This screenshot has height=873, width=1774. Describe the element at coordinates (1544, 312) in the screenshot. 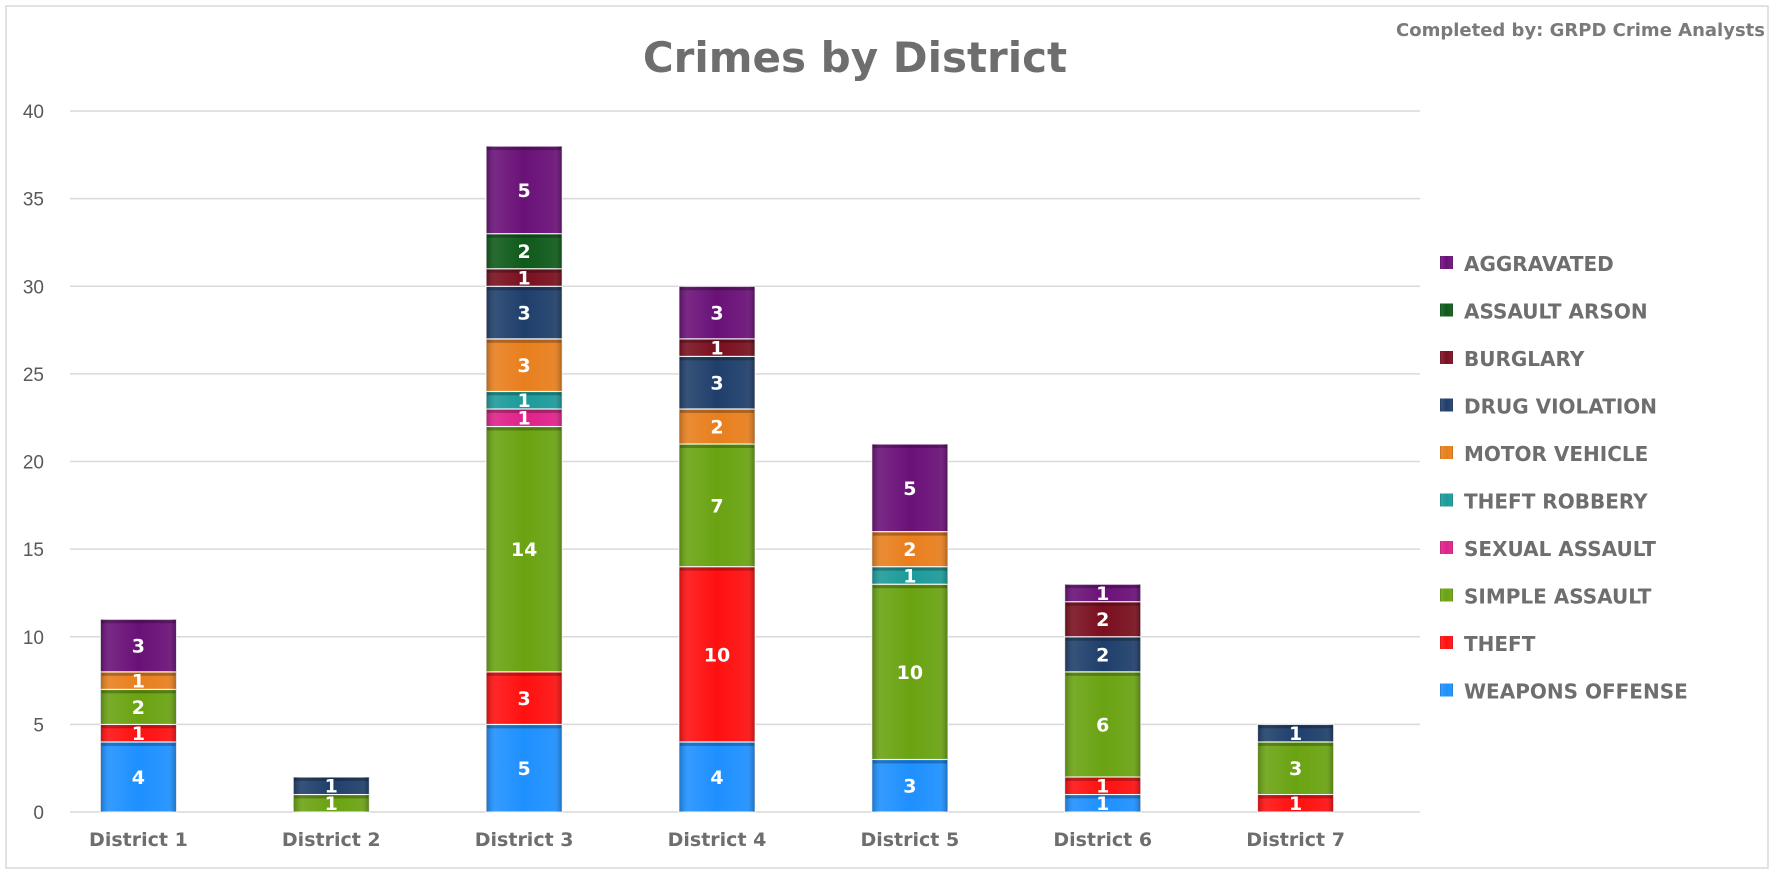

I see `legend-item-assault-arson: ASSAULT ARSON` at that location.